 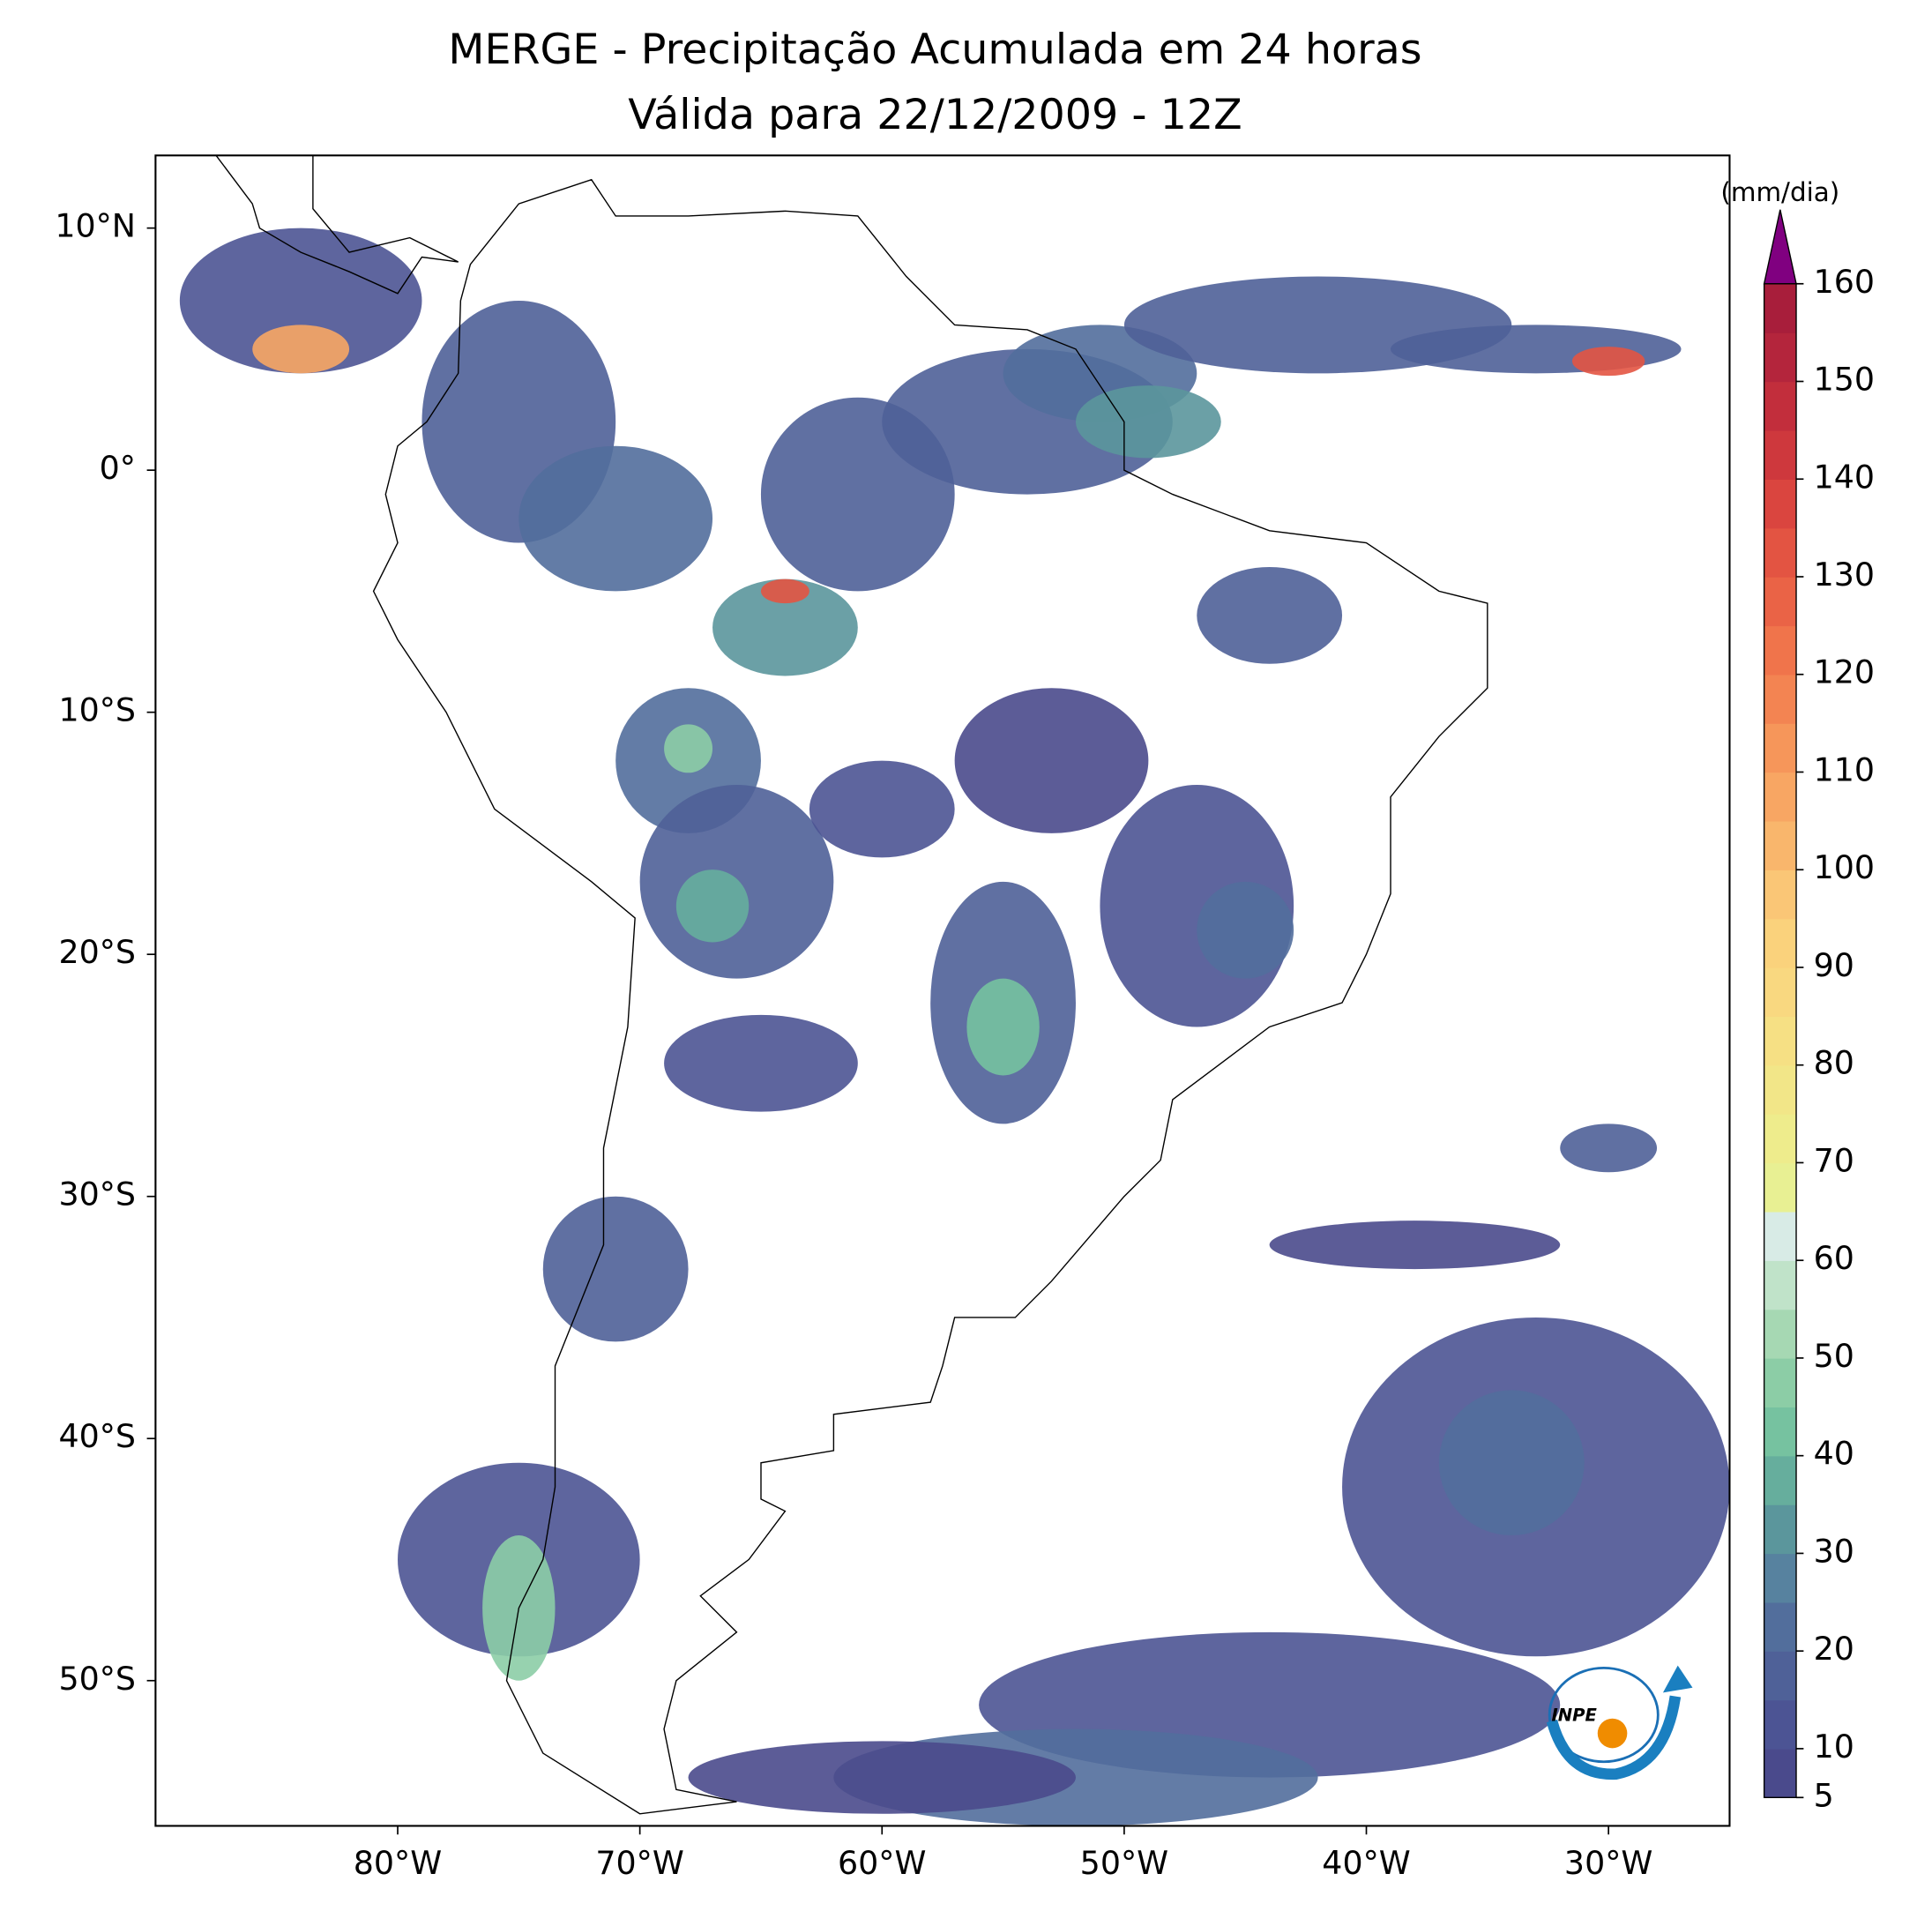 I want to click on colorbar-extend, so click(x=1780, y=247).